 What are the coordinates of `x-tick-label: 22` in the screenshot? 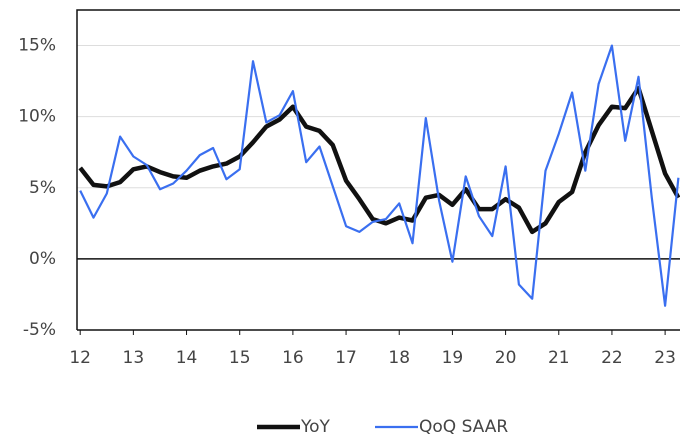 It's located at (612, 358).